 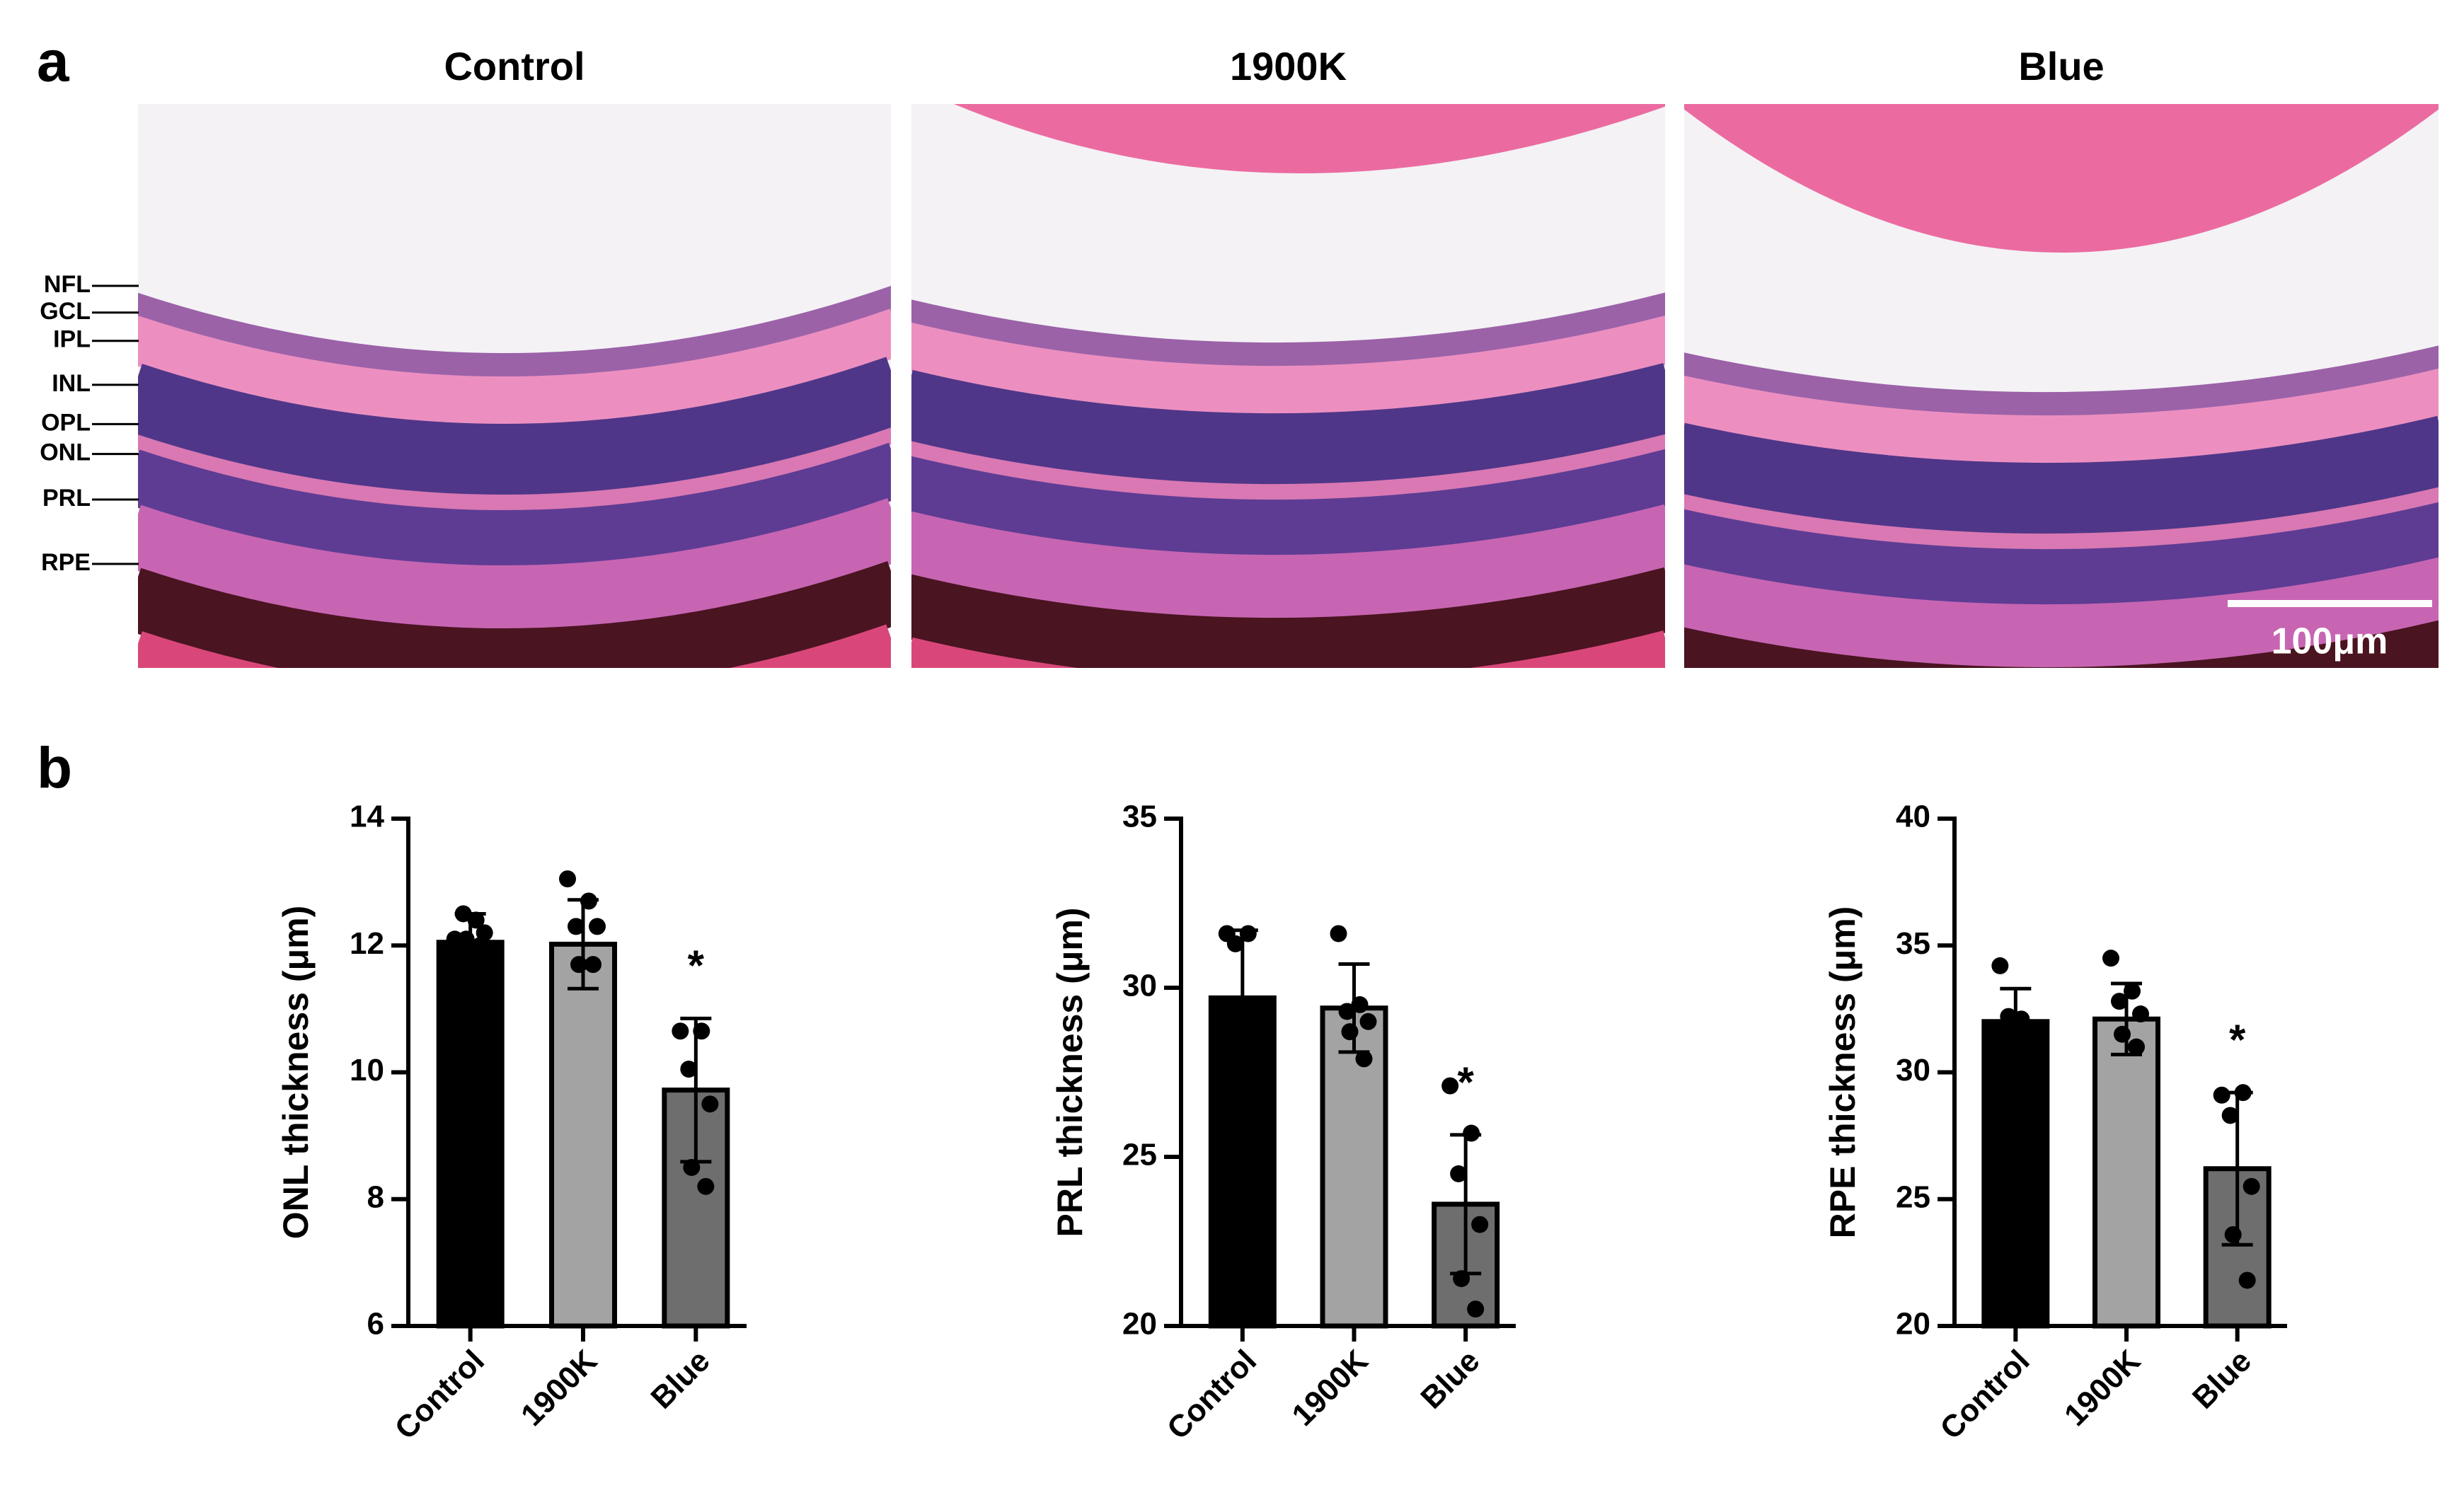 I want to click on y-tick-label: 10, so click(x=367, y=1070).